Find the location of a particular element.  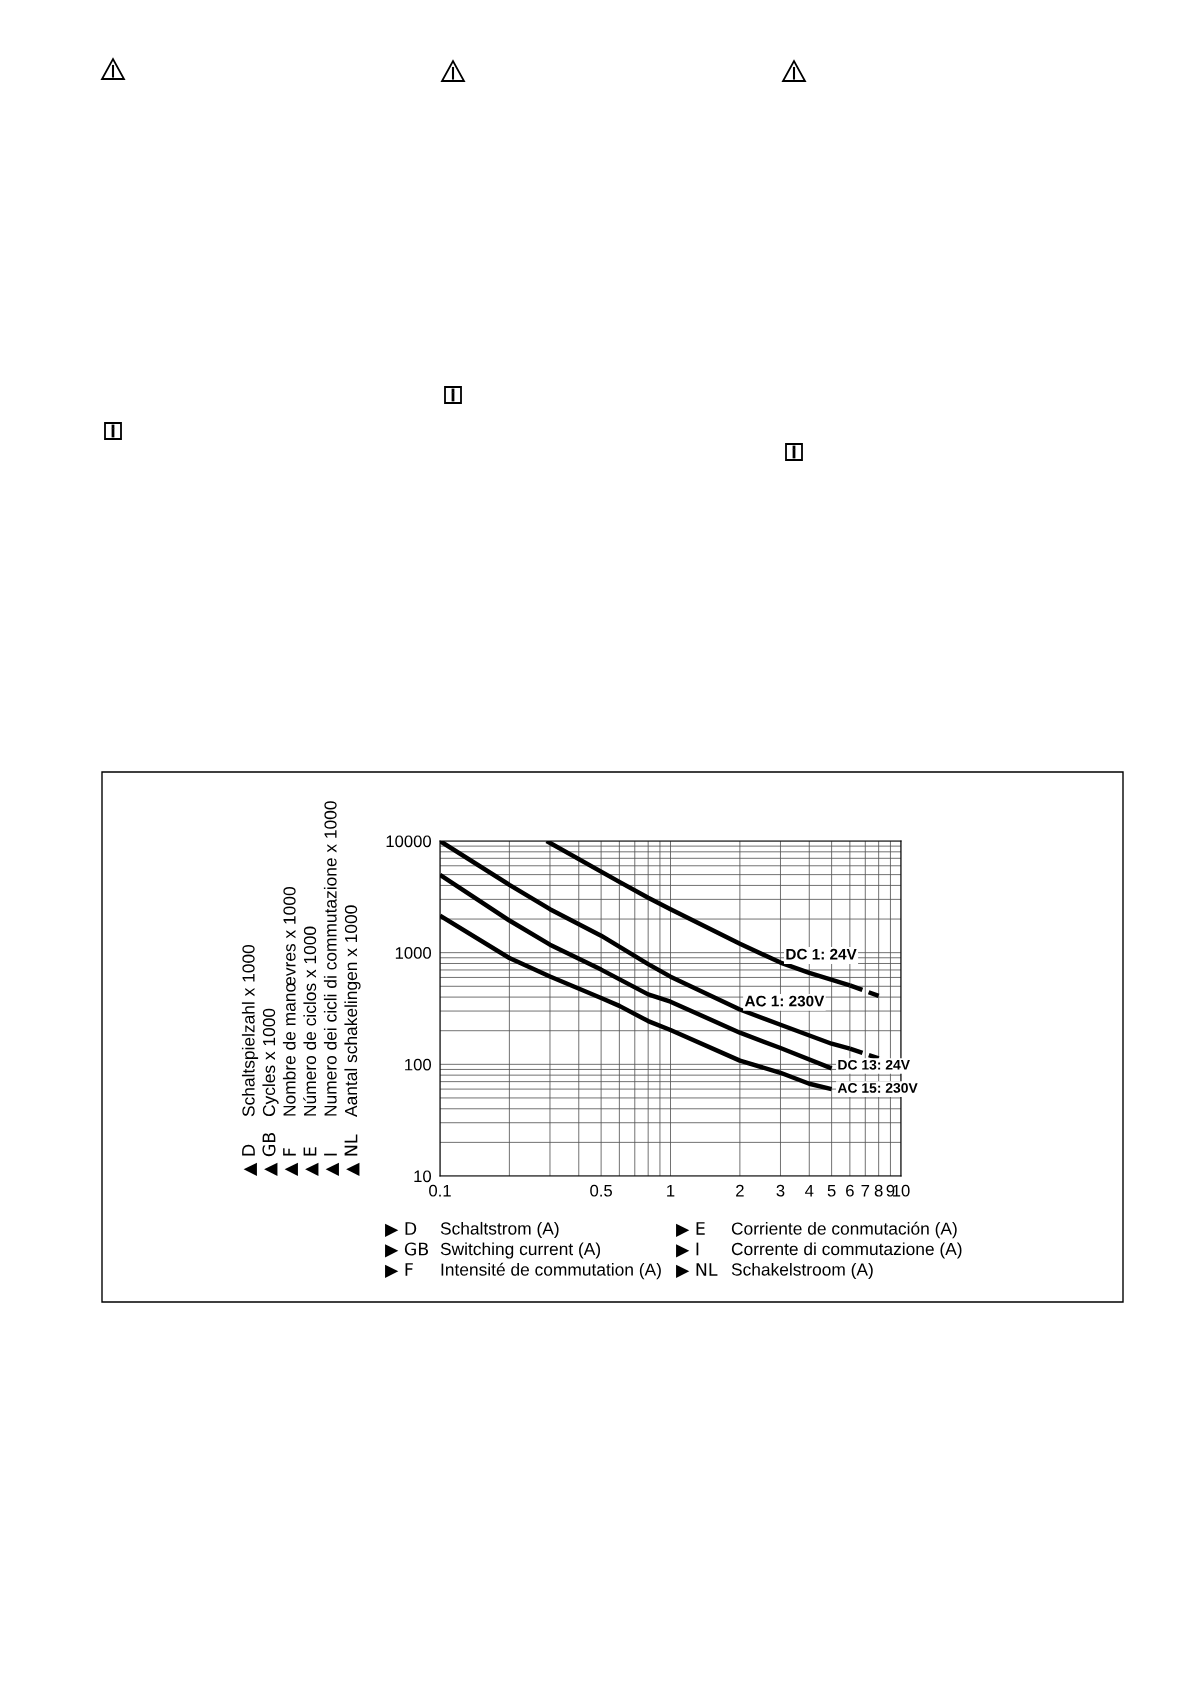

x-tick-label: 10 is located at coordinates (901, 1190).